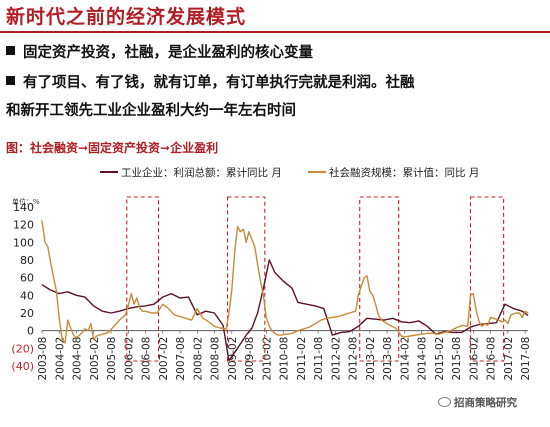 Image resolution: width=550 pixels, height=427 pixels. What do you see at coordinates (164, 359) in the screenshot?
I see `x-tick-label: 2007-02` at bounding box center [164, 359].